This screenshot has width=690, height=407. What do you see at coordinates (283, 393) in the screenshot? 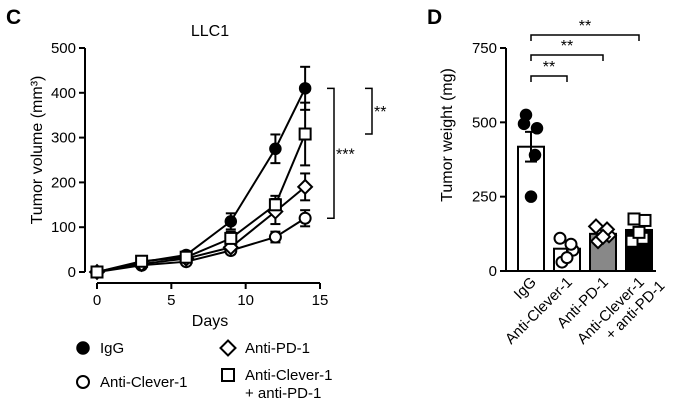
I see `legend-label-3-line: + anti-PD-1` at bounding box center [283, 393].